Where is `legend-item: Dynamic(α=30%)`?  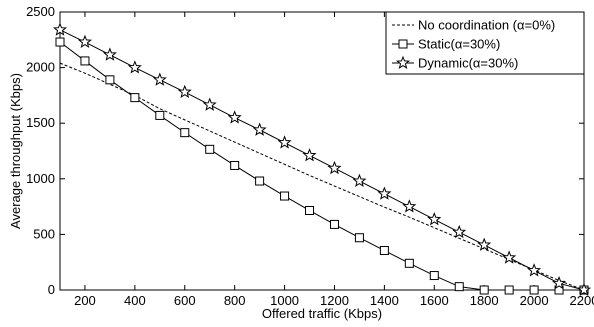
legend-item: Dynamic(α=30%) is located at coordinates (455, 63).